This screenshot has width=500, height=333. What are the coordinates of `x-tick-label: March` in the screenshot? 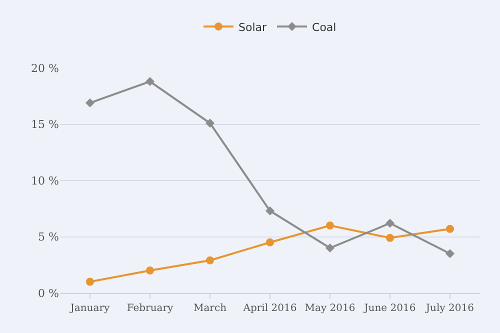 It's located at (210, 308).